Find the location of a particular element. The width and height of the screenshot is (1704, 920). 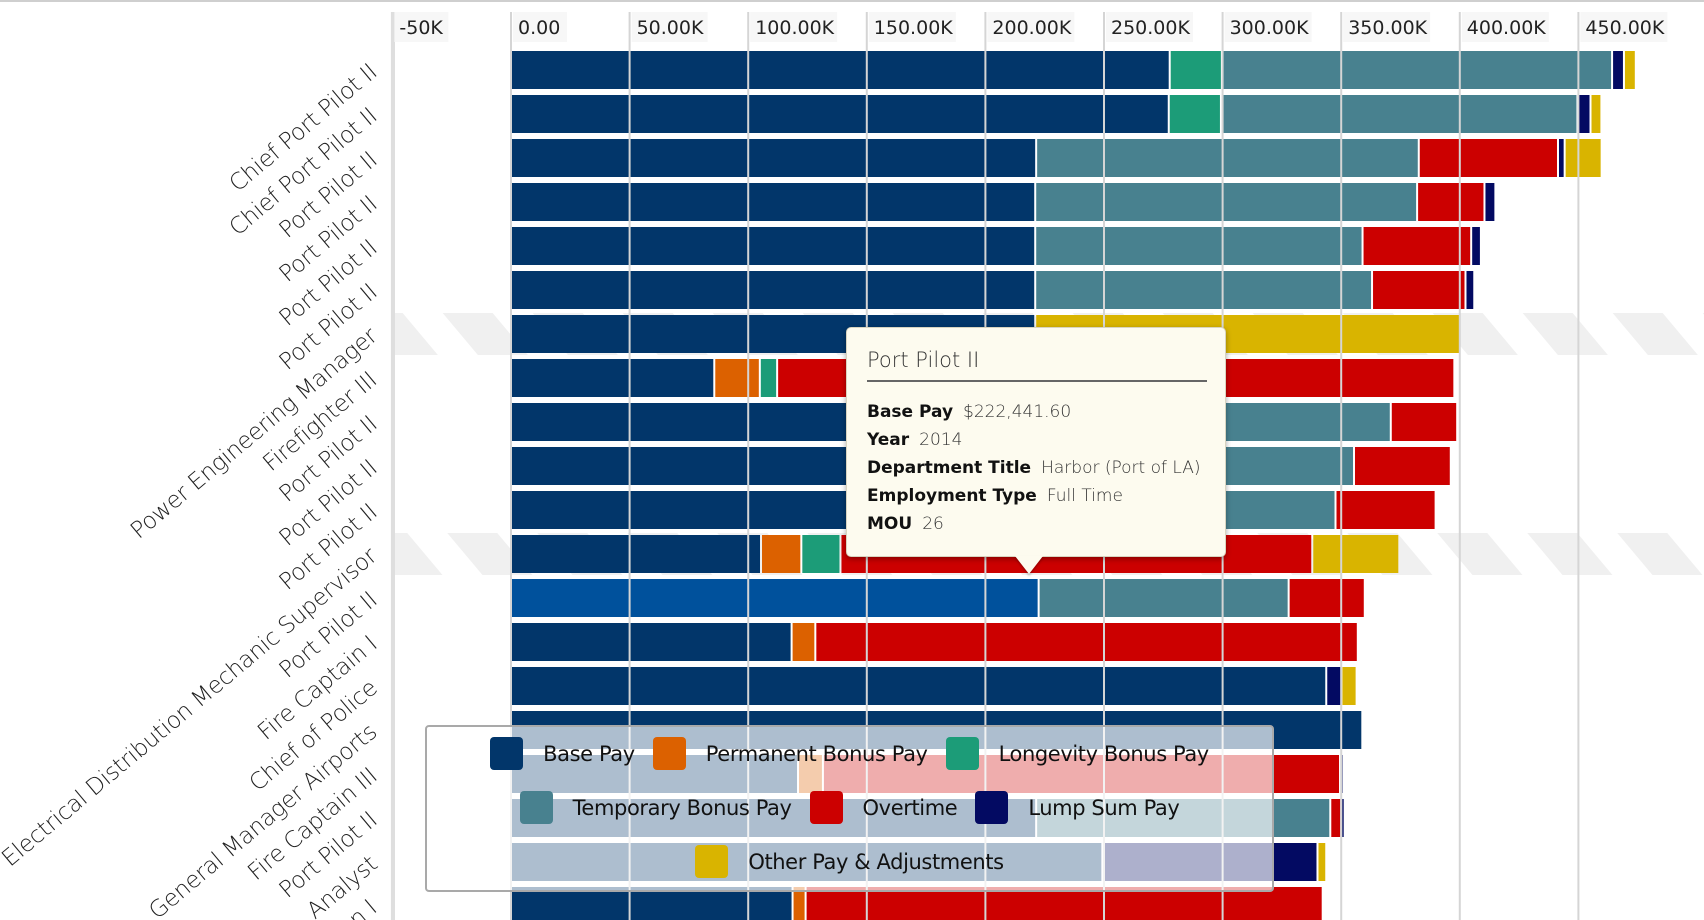

top-border is located at coordinates (852, 1).